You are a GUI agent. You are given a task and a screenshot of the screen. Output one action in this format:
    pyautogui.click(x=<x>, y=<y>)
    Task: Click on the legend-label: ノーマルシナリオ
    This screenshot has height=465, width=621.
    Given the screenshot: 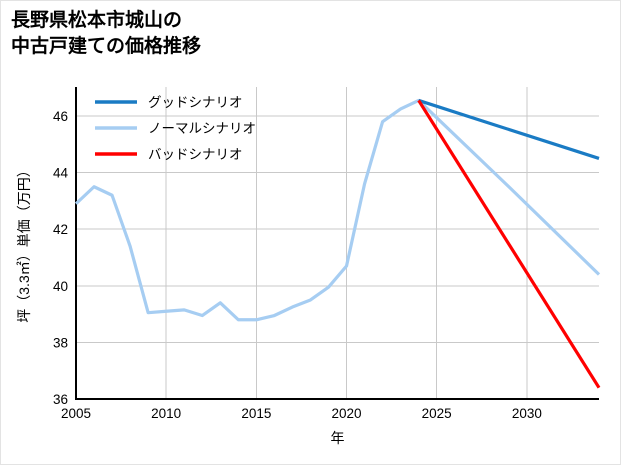 What is the action you would take?
    pyautogui.click(x=202, y=128)
    